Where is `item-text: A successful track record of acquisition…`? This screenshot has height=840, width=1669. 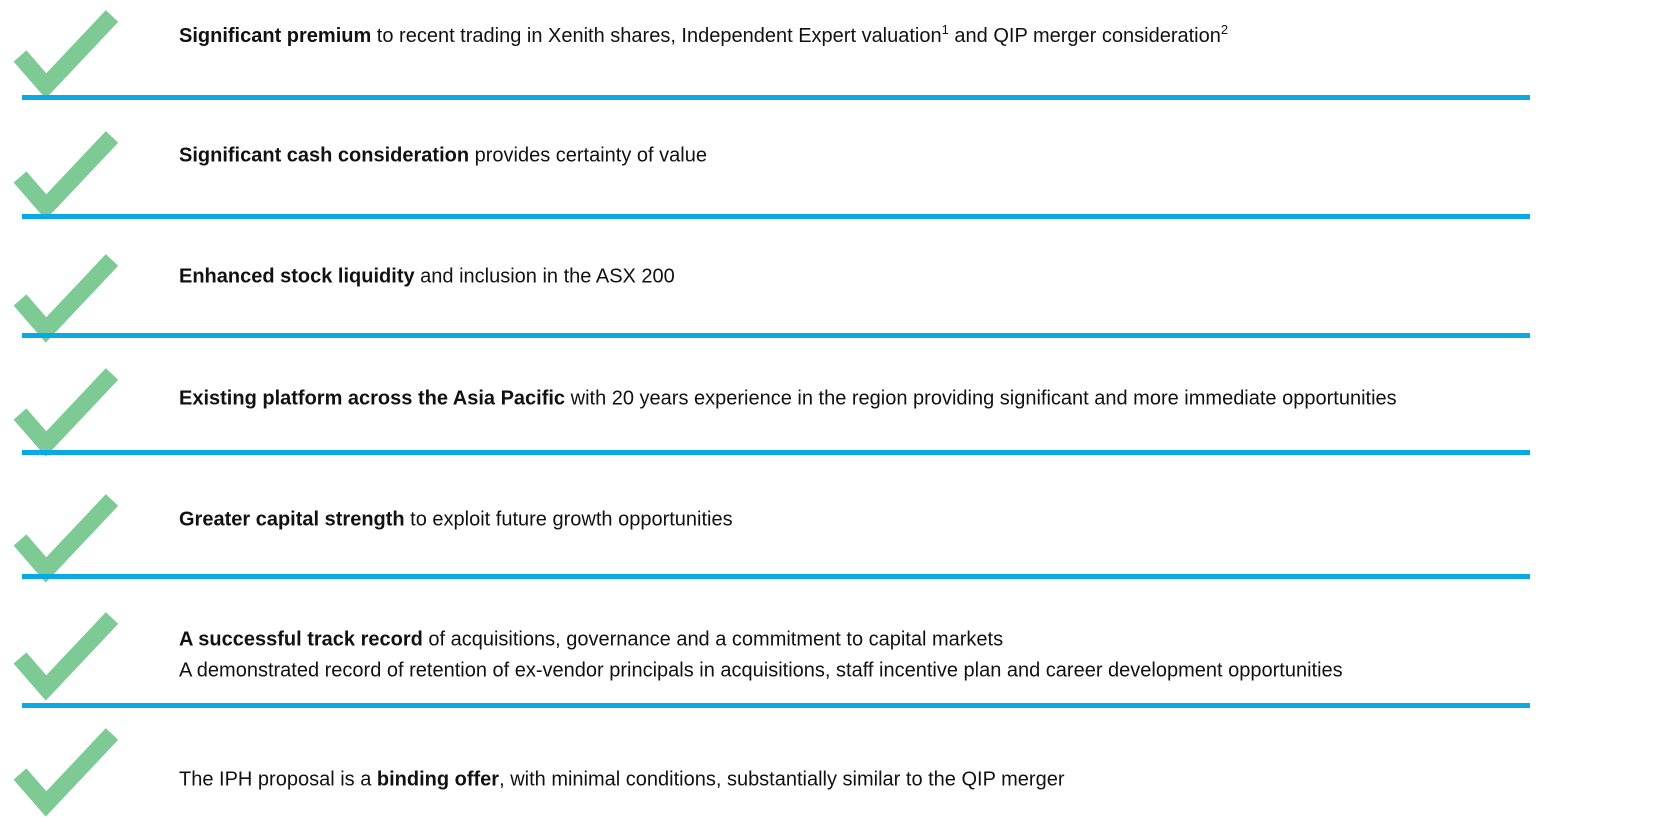 item-text: A successful track record of acquisition… is located at coordinates (591, 640).